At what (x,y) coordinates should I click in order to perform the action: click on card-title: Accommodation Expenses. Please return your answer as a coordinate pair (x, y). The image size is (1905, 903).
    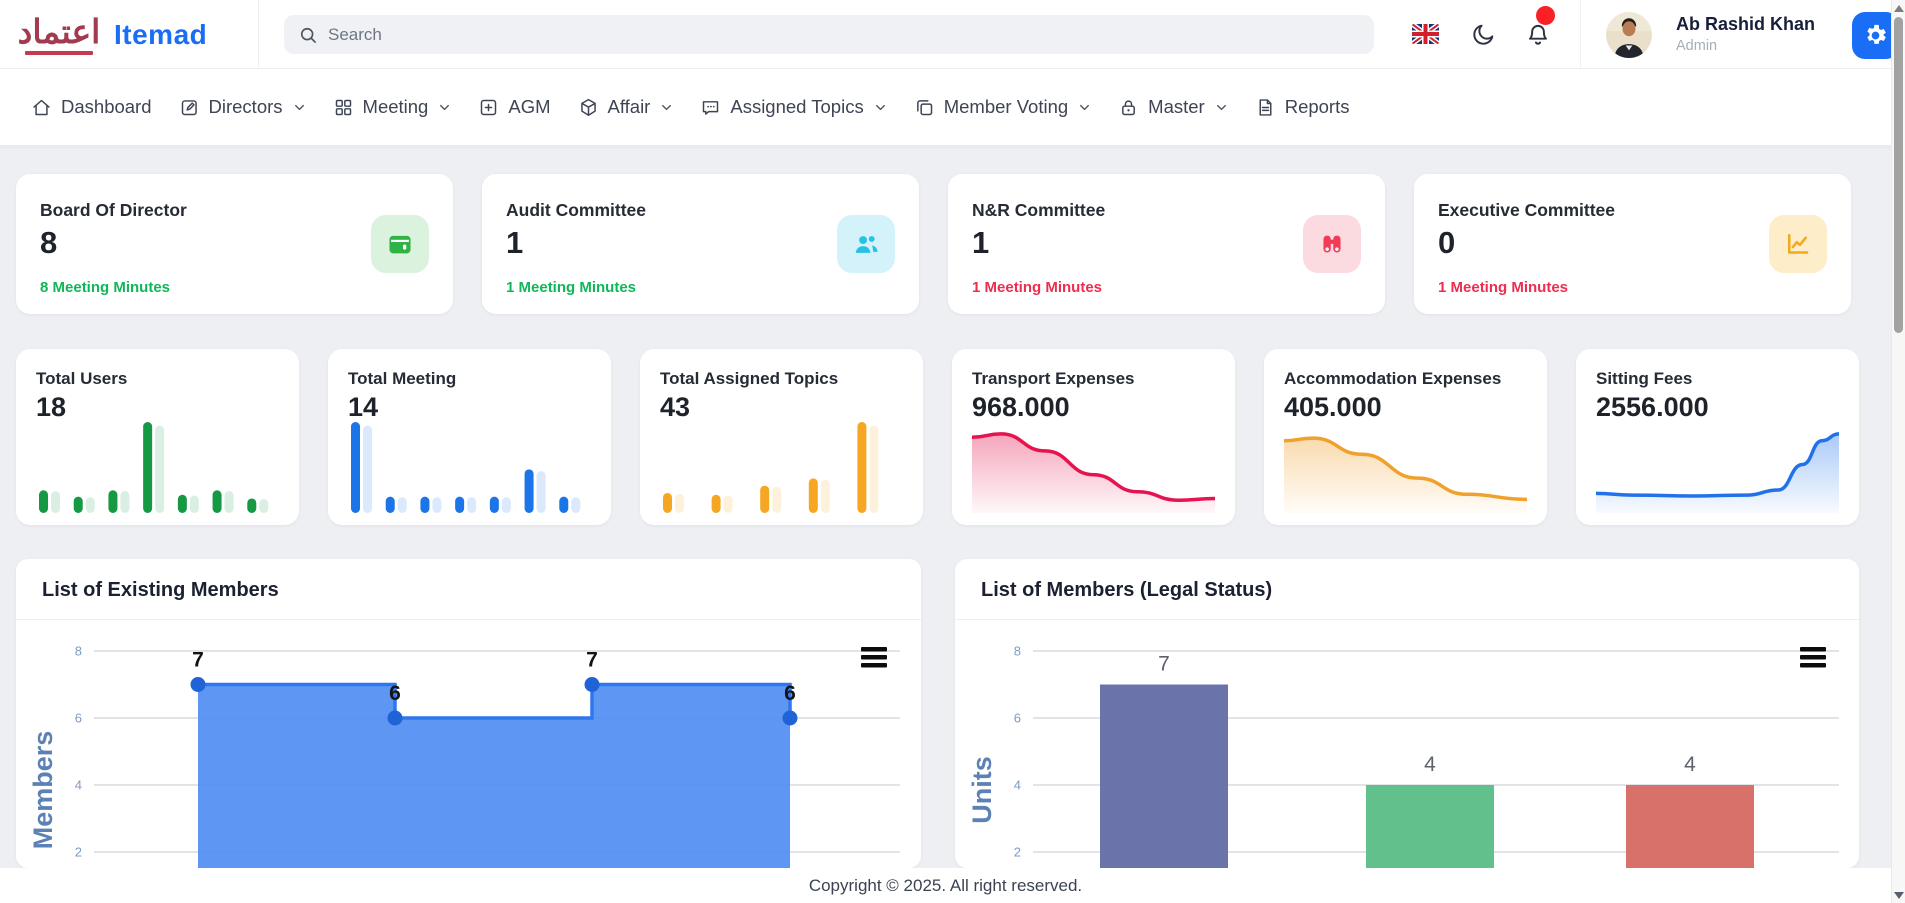
    Looking at the image, I should click on (1393, 378).